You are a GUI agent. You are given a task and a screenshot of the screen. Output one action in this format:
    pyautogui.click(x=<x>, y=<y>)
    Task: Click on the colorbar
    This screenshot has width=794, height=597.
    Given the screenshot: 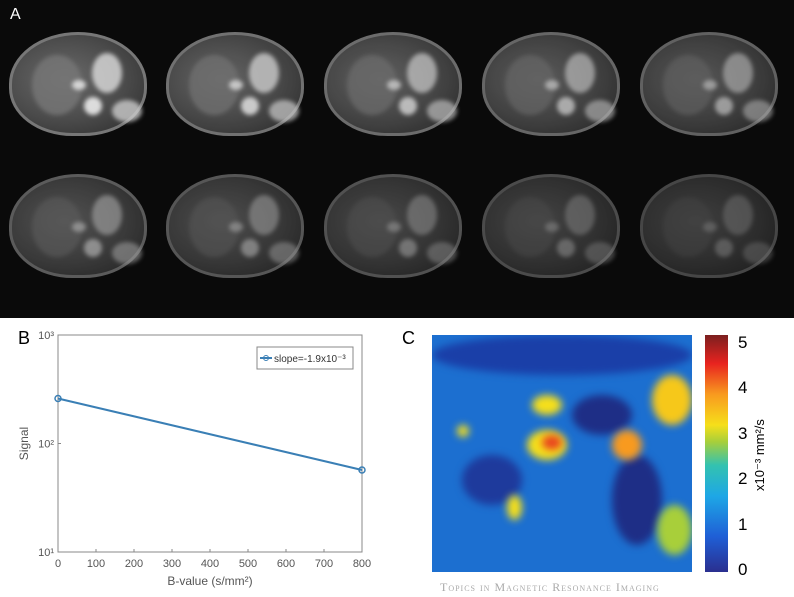 What is the action you would take?
    pyautogui.click(x=716, y=453)
    